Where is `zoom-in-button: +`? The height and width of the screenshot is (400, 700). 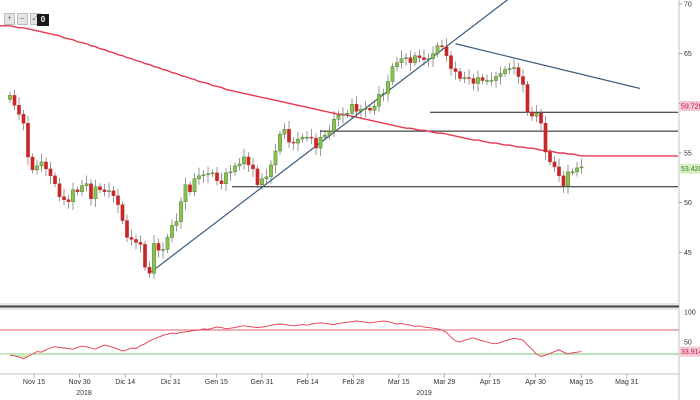
zoom-in-button: + is located at coordinates (9, 19).